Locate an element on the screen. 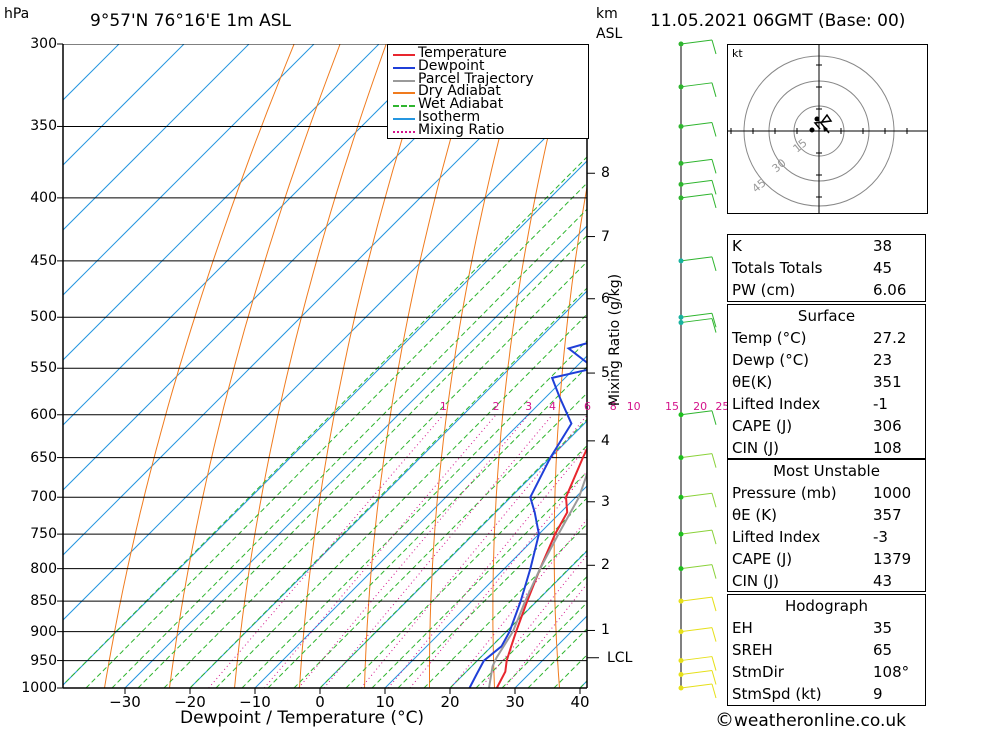 The width and height of the screenshot is (1000, 733). legend-item: Parcel Trajectory is located at coordinates (488, 79).